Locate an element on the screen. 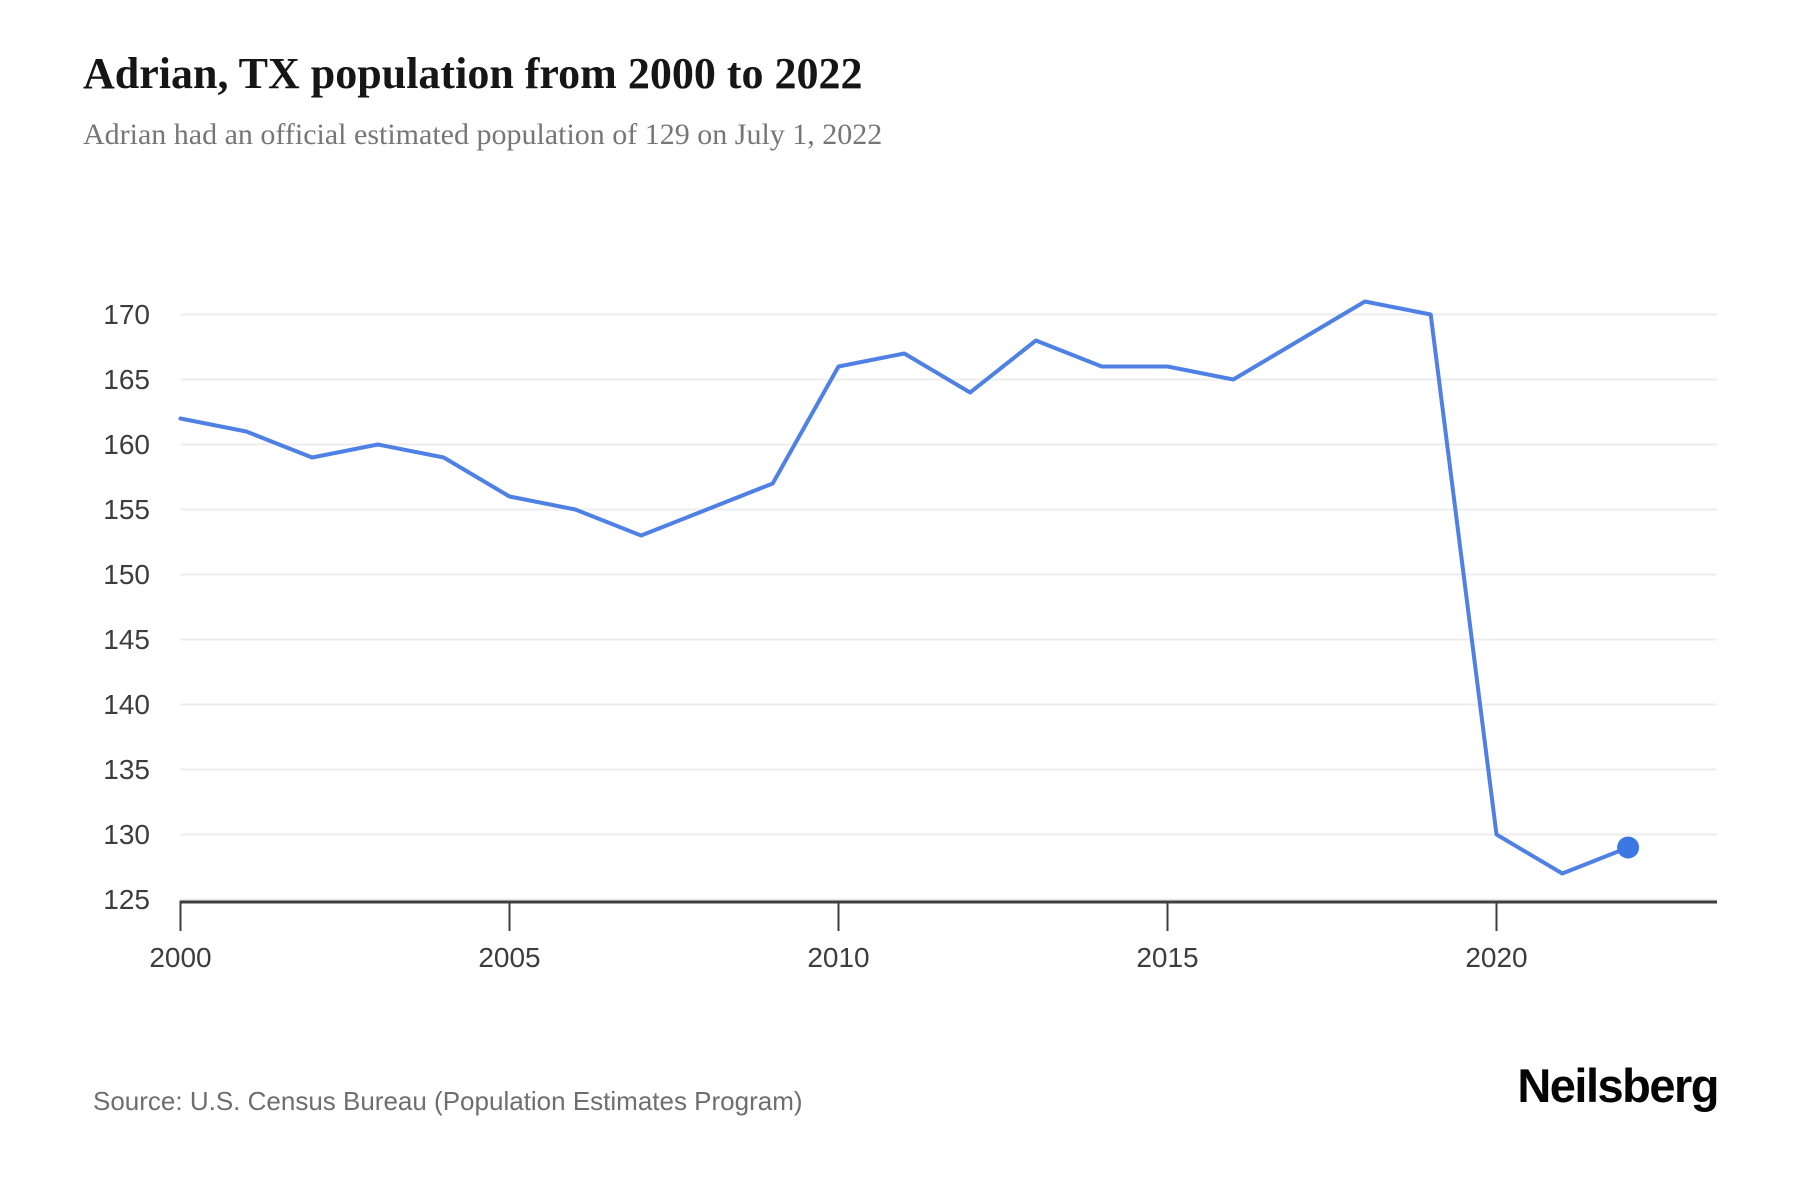  y-axis-tick-label: 125 is located at coordinates (126, 899).